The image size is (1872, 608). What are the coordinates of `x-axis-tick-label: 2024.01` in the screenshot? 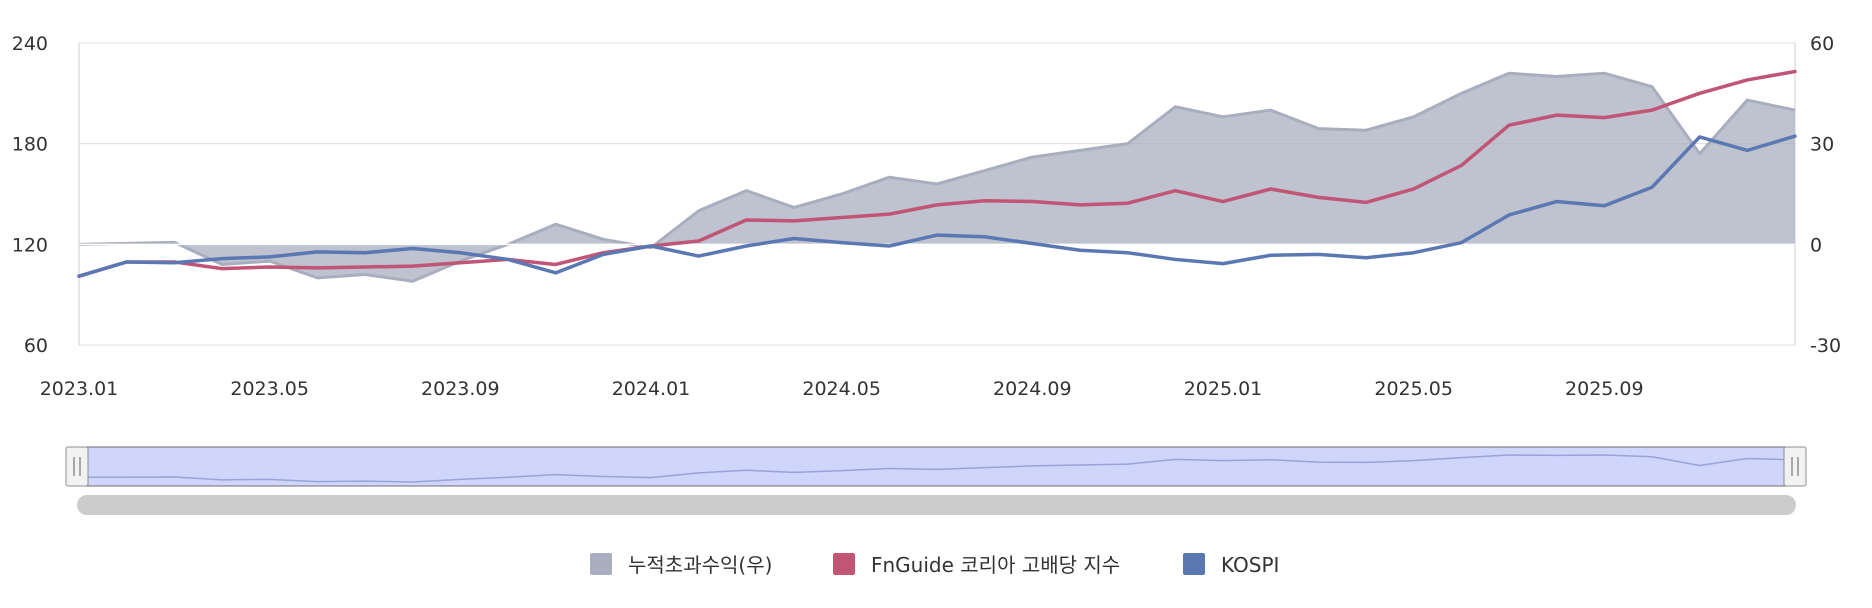 It's located at (651, 389).